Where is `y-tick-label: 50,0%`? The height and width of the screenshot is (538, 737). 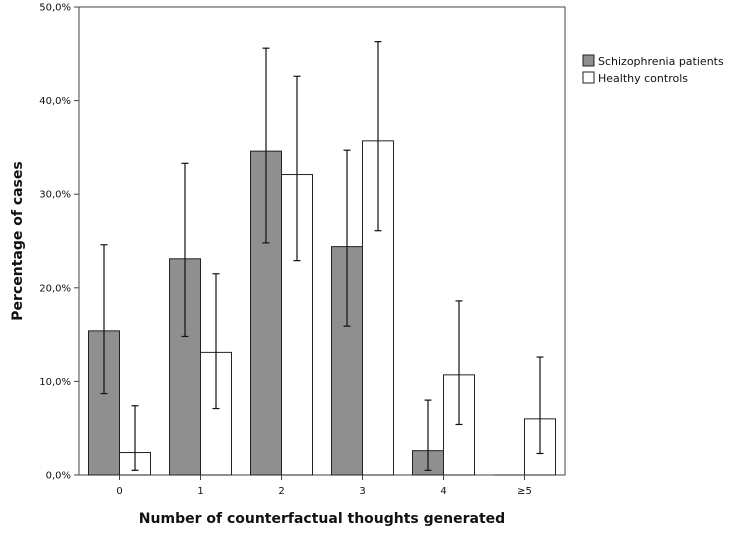 y-tick-label: 50,0% is located at coordinates (55, 8).